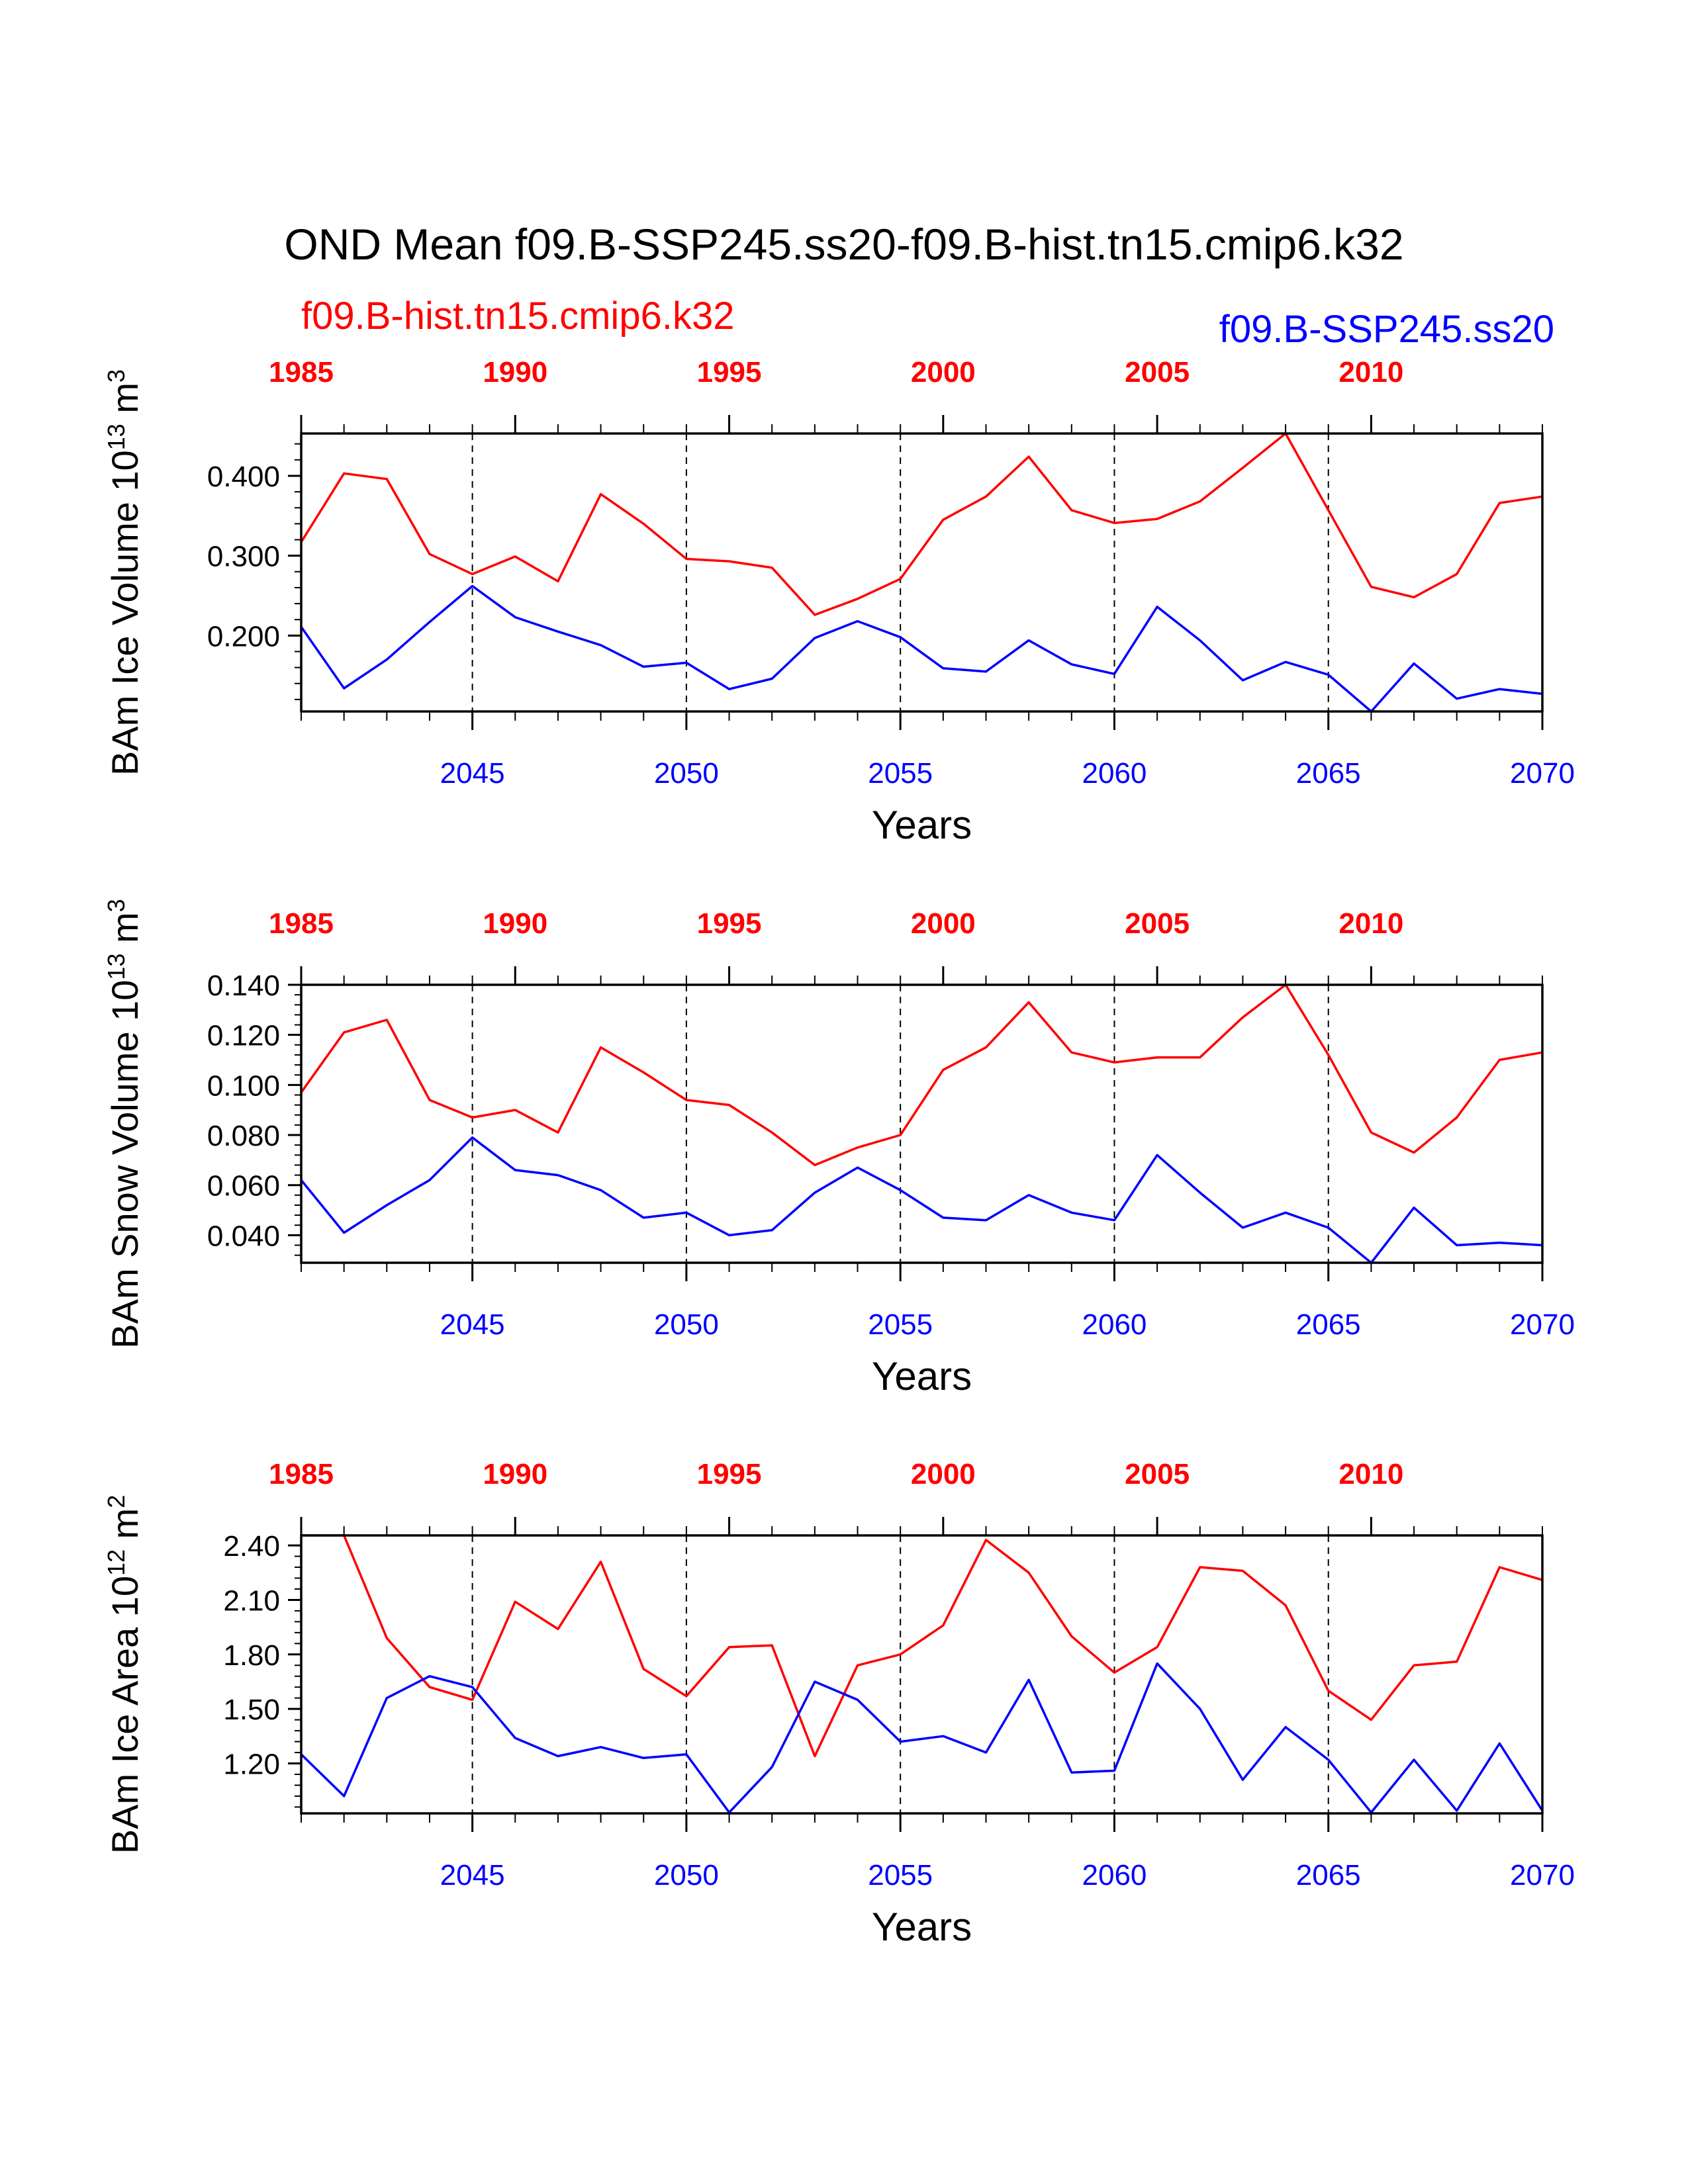  What do you see at coordinates (251, 1710) in the screenshot?
I see `y-tick-label: 1.50` at bounding box center [251, 1710].